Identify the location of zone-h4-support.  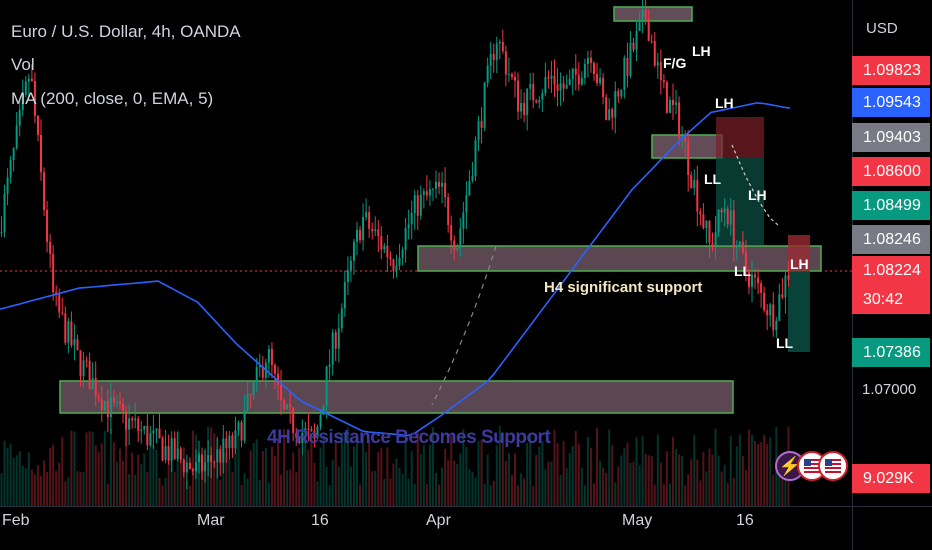
(619, 258).